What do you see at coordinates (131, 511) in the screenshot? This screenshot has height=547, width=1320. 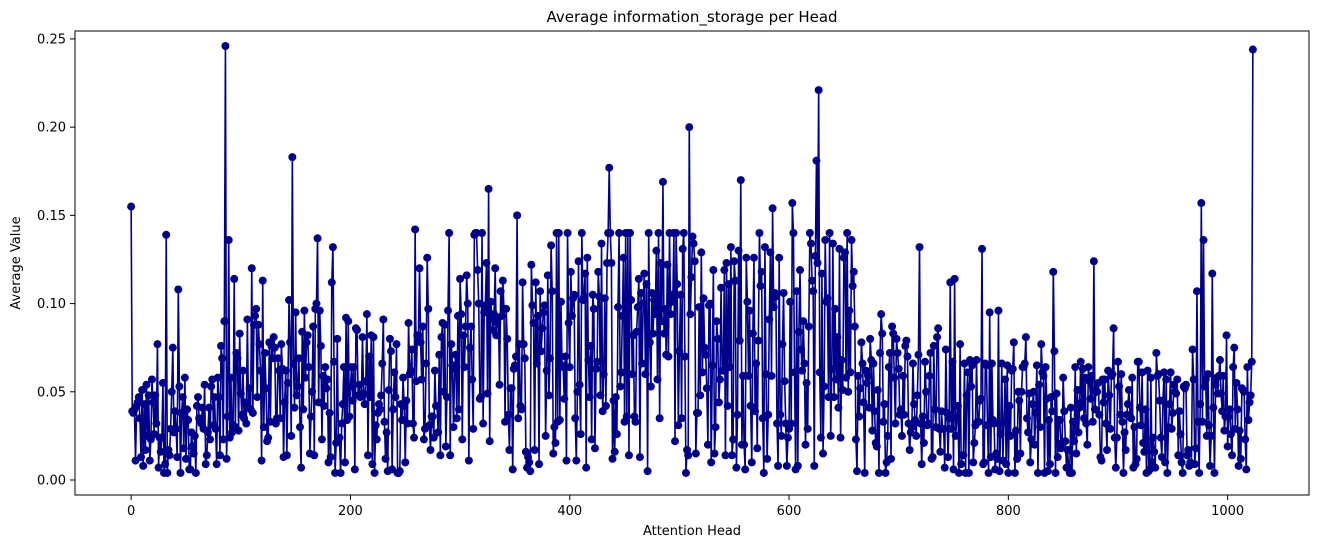 I see `x-tick-label: 0` at bounding box center [131, 511].